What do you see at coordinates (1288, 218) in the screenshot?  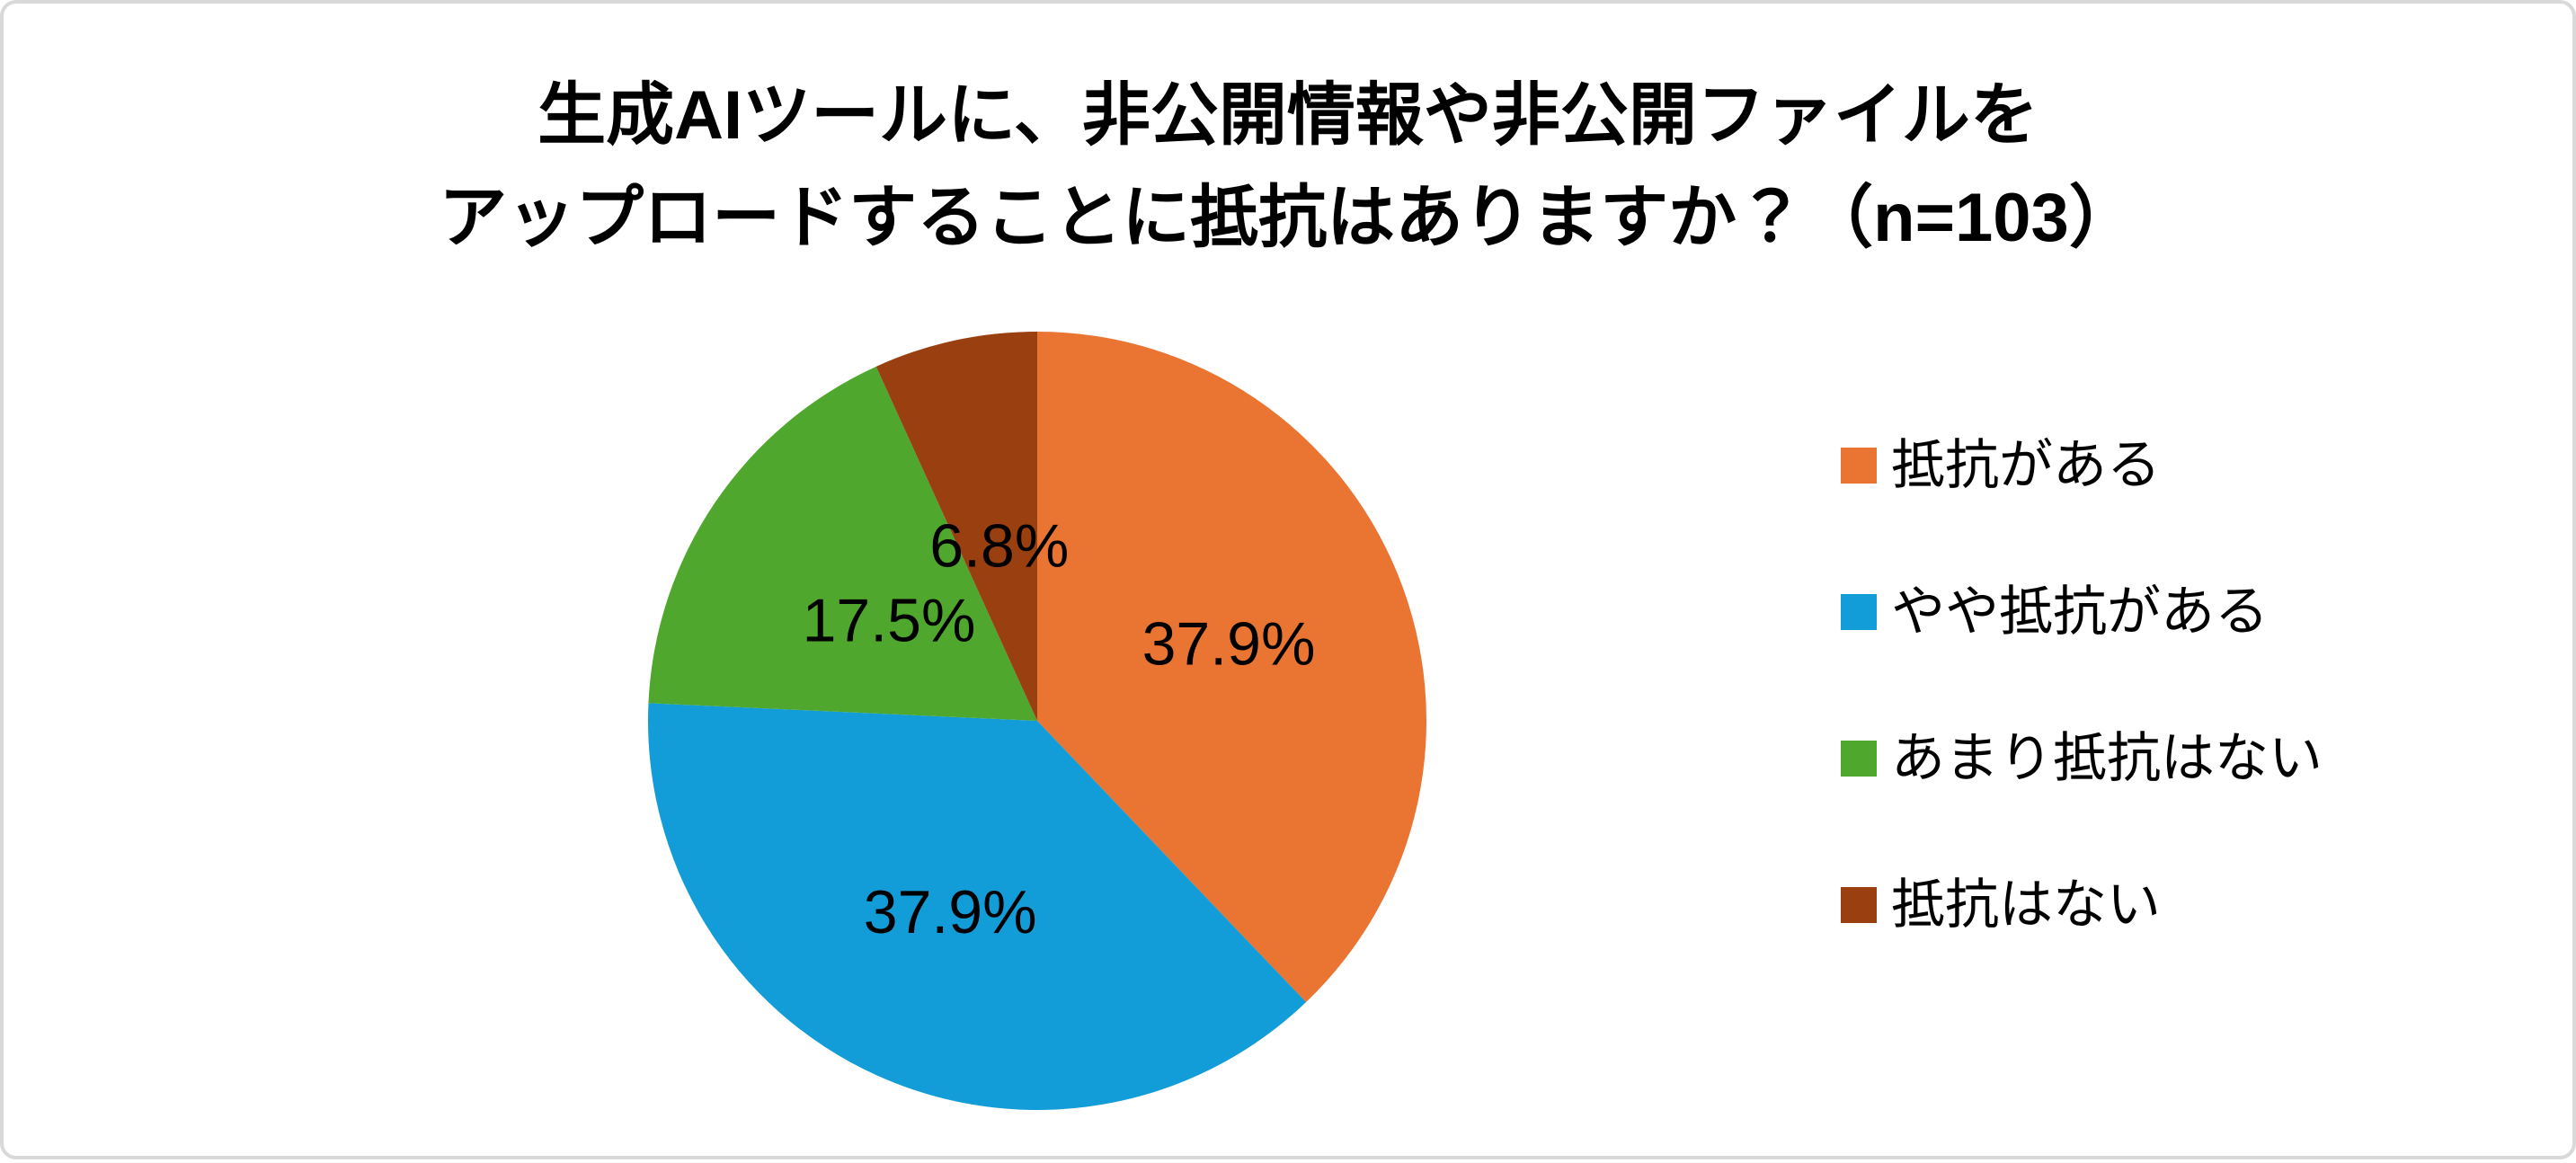 I see `chart-title-line2: アップロードすることに抵抗はありますか？（n=103）` at bounding box center [1288, 218].